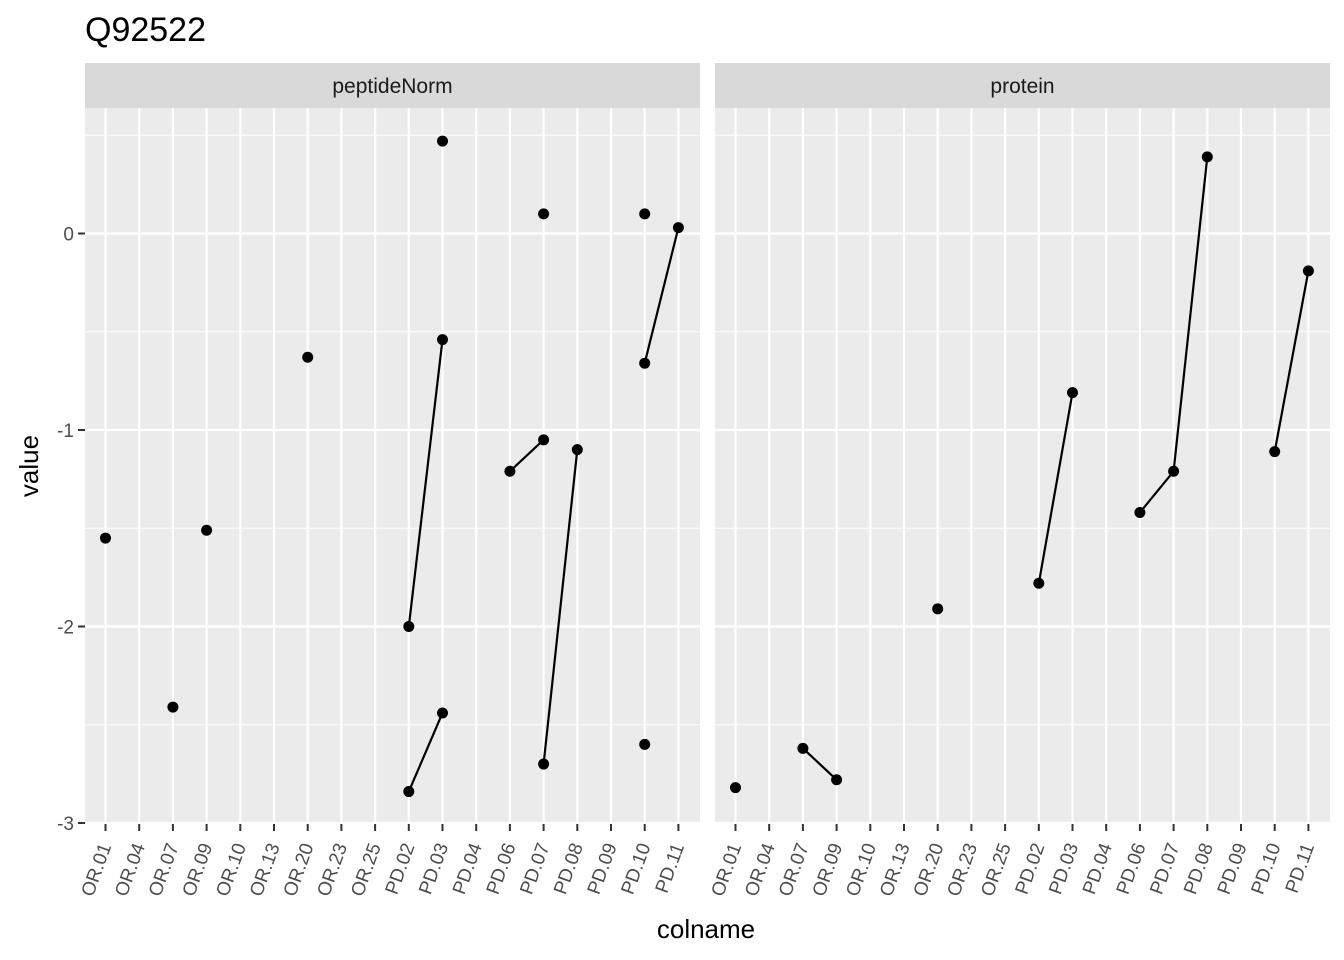  What do you see at coordinates (65, 824) in the screenshot?
I see `y-tick-label: -3` at bounding box center [65, 824].